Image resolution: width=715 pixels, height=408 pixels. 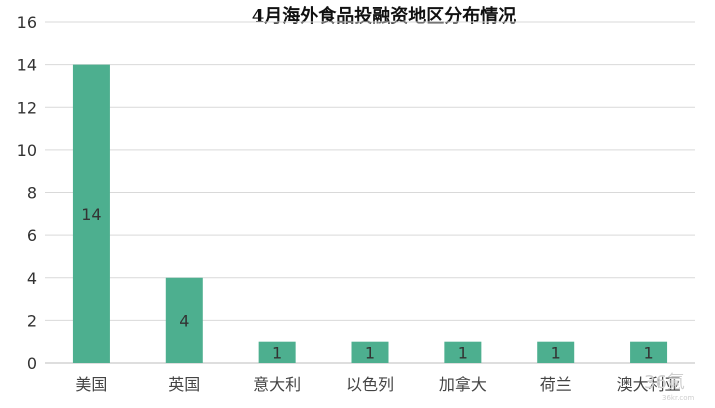 I want to click on x-tick-label: 加拿大, so click(x=463, y=384).